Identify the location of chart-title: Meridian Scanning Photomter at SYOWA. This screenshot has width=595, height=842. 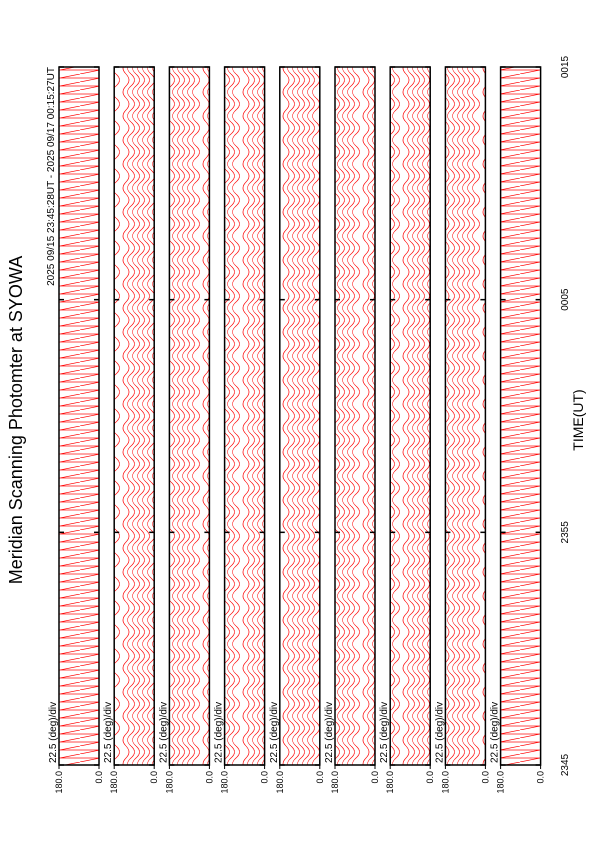
(16, 420).